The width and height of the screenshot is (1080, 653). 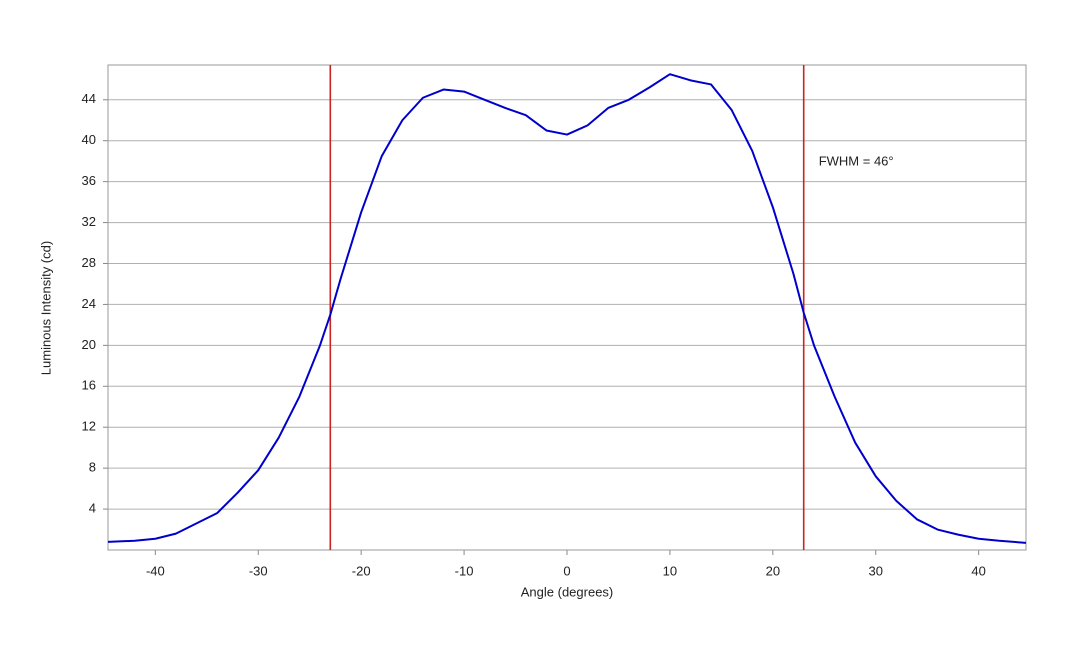 I want to click on x-tick-label: -40, so click(x=155, y=570).